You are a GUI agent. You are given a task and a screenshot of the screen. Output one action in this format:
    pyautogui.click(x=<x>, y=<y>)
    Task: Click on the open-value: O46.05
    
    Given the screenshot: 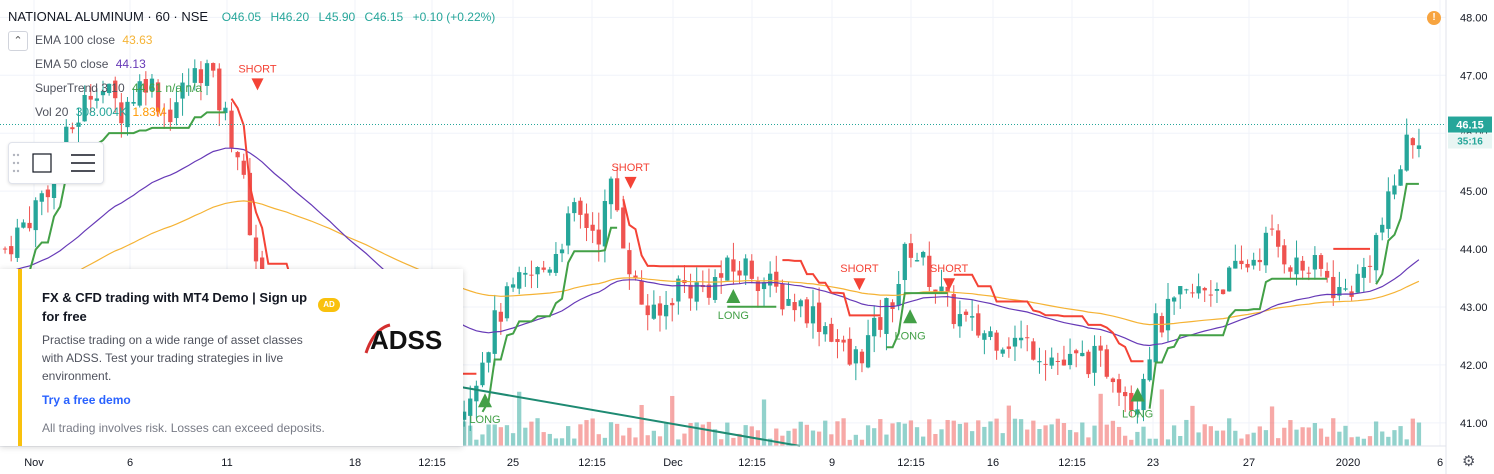 What is the action you would take?
    pyautogui.click(x=241, y=17)
    